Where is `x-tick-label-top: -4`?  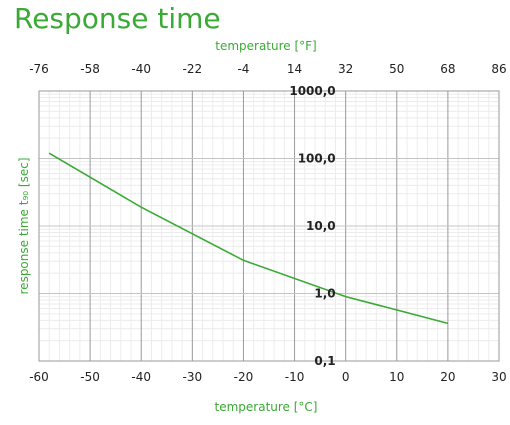
x-tick-label-top: -4 is located at coordinates (243, 69).